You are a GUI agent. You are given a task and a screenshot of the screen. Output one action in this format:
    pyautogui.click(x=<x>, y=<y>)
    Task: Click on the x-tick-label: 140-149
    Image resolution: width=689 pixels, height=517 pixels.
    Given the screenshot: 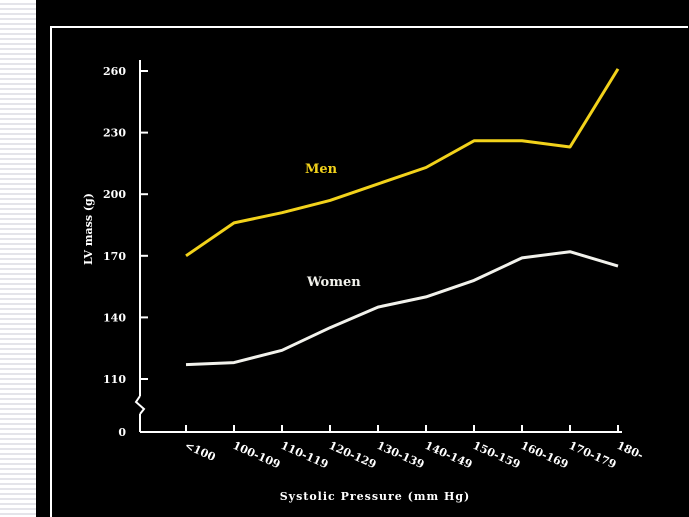 What is the action you would take?
    pyautogui.click(x=448, y=455)
    